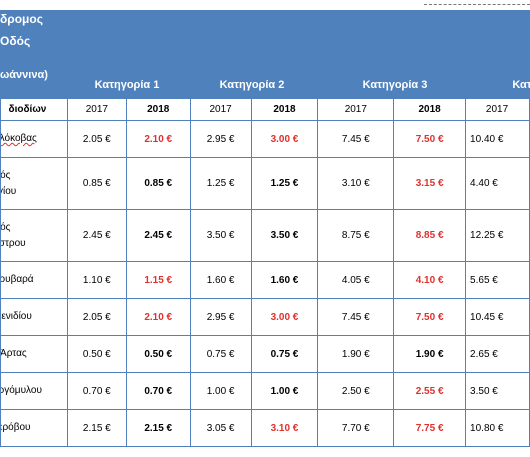 The height and width of the screenshot is (457, 530). I want to click on toll-station-name: Μενιδίου, so click(34, 317).